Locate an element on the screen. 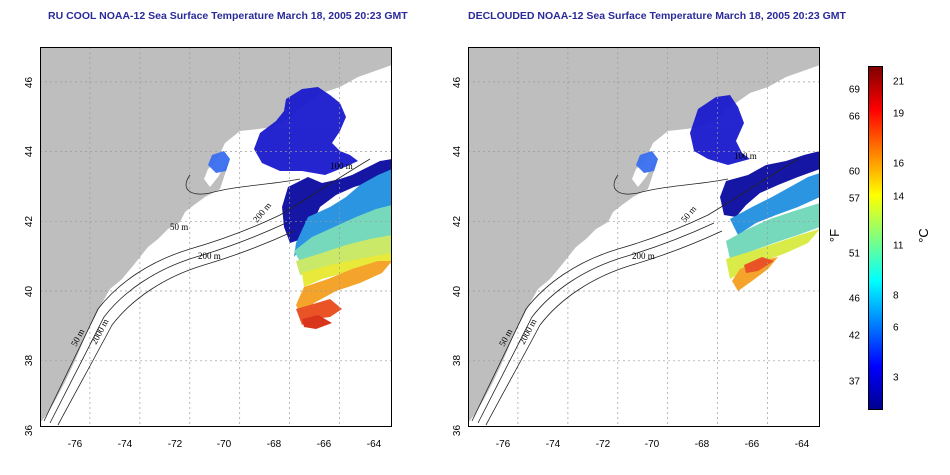  celsius-tick: 11 is located at coordinates (898, 246).